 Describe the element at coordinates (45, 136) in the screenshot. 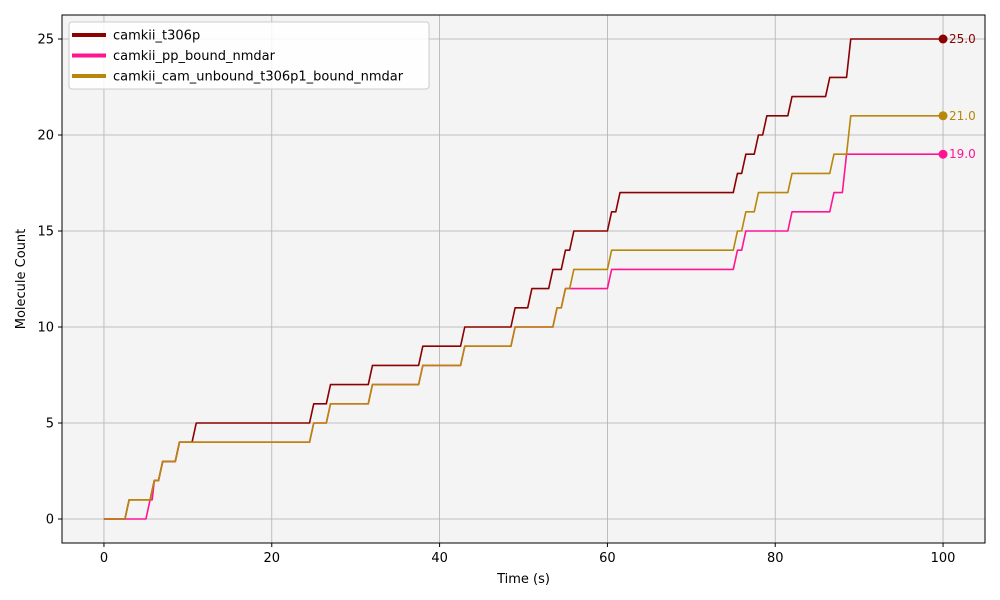

I see `y-tick-label: 20` at that location.